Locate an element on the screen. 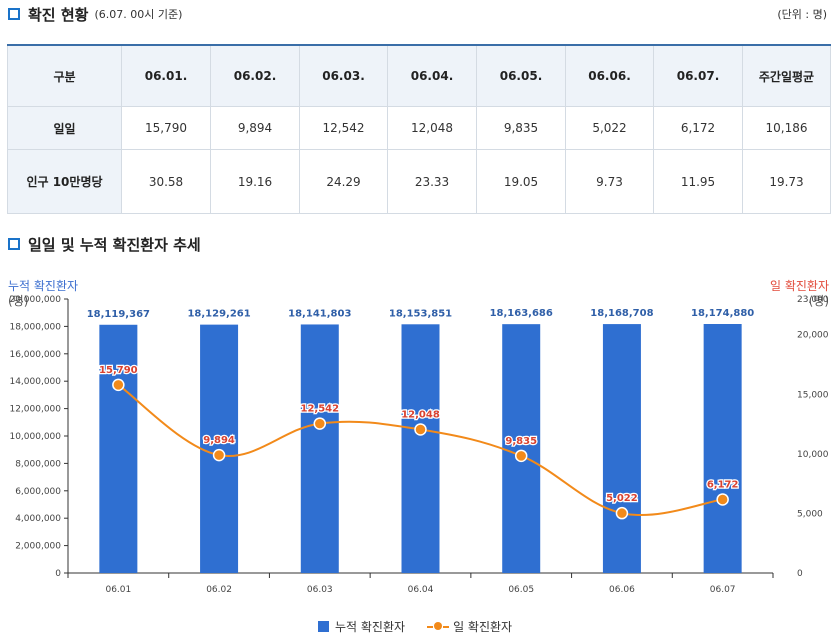  table-header: 06.04. is located at coordinates (432, 75).